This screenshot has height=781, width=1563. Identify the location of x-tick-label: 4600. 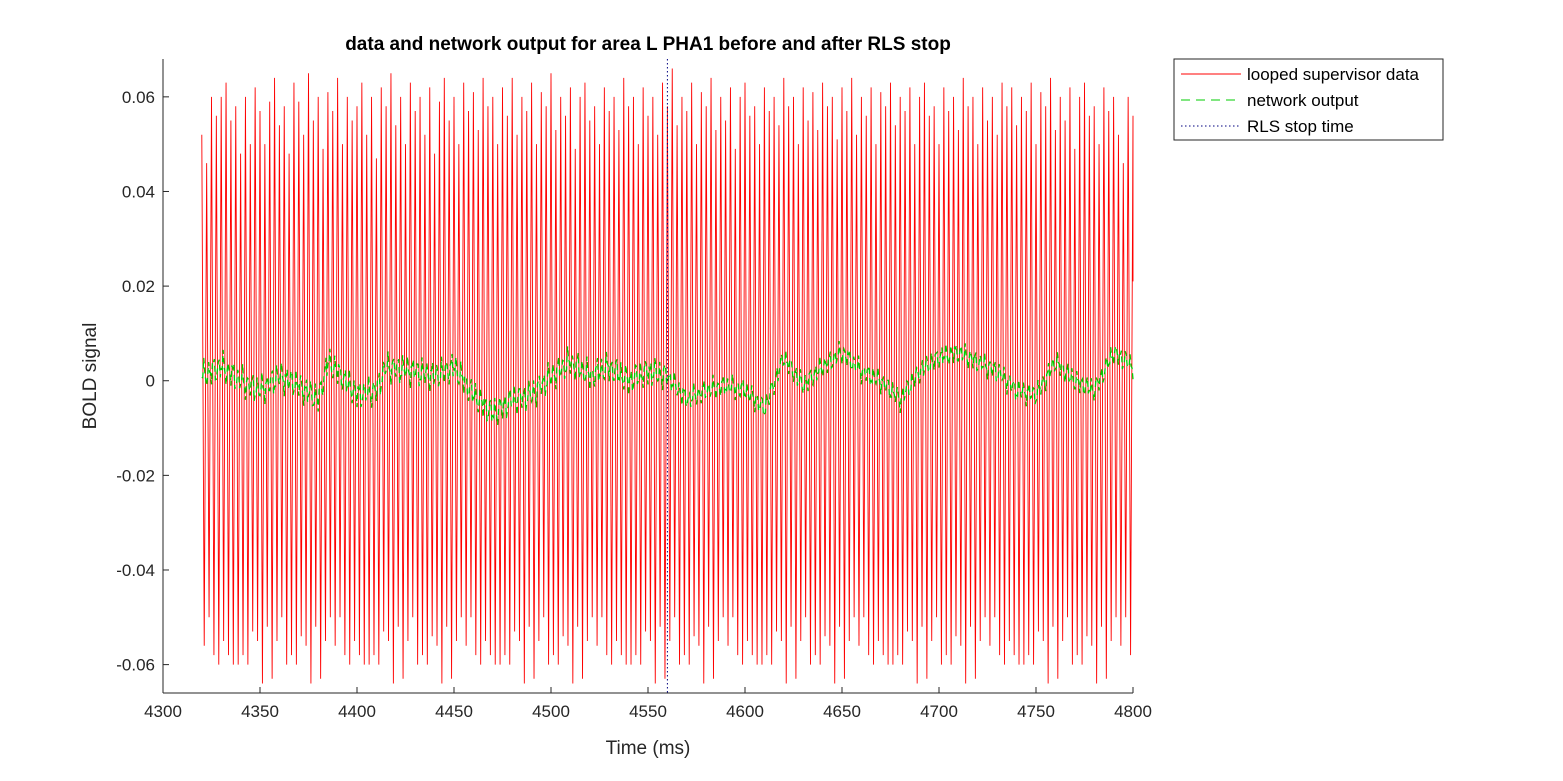
(745, 711).